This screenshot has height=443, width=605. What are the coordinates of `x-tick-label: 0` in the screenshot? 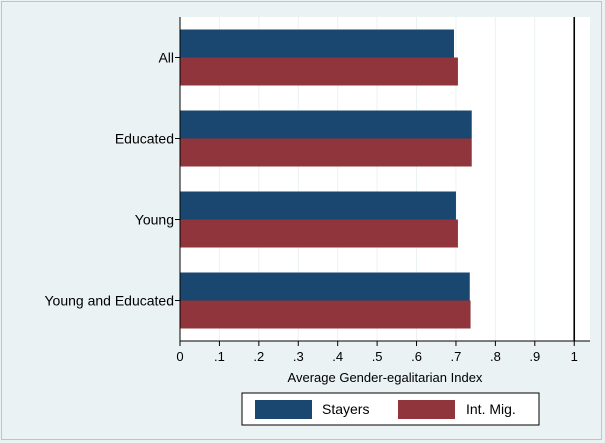 It's located at (179, 356).